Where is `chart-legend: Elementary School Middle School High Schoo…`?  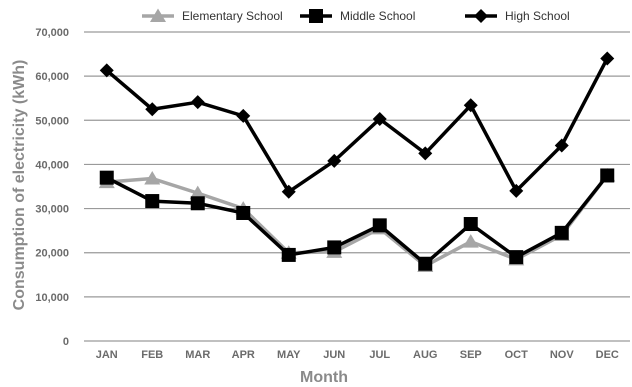 chart-legend: Elementary School Middle School High Schoo… is located at coordinates (356, 15).